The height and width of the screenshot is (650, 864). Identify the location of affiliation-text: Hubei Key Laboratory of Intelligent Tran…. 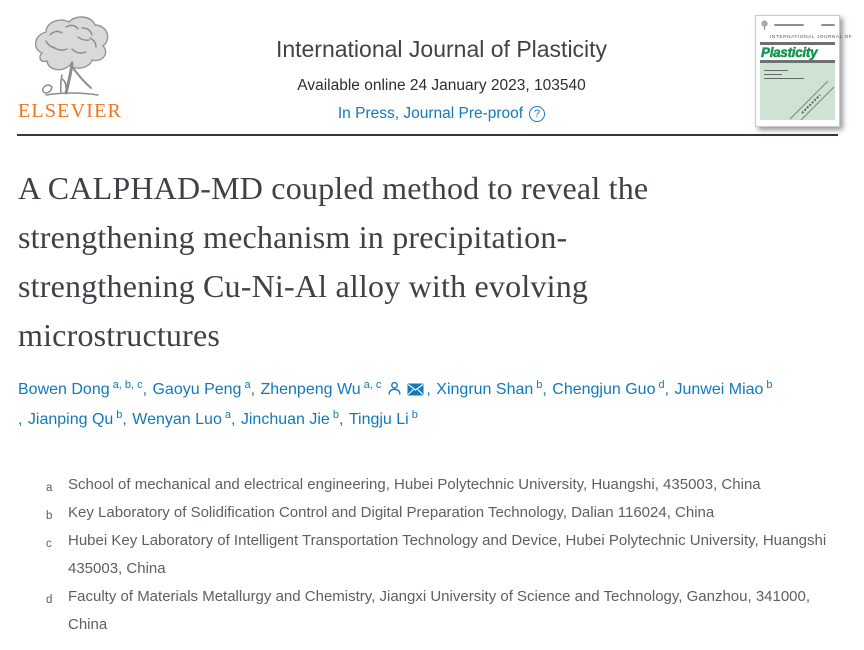
(447, 554).